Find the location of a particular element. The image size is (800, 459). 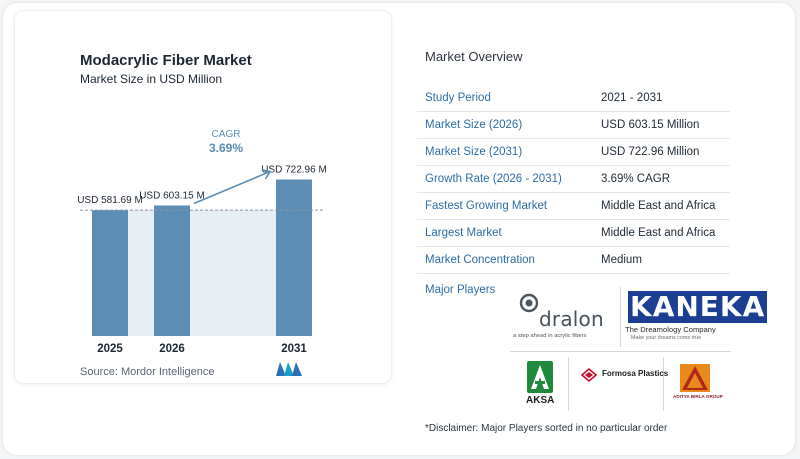

overview-value: Medium is located at coordinates (661, 260).